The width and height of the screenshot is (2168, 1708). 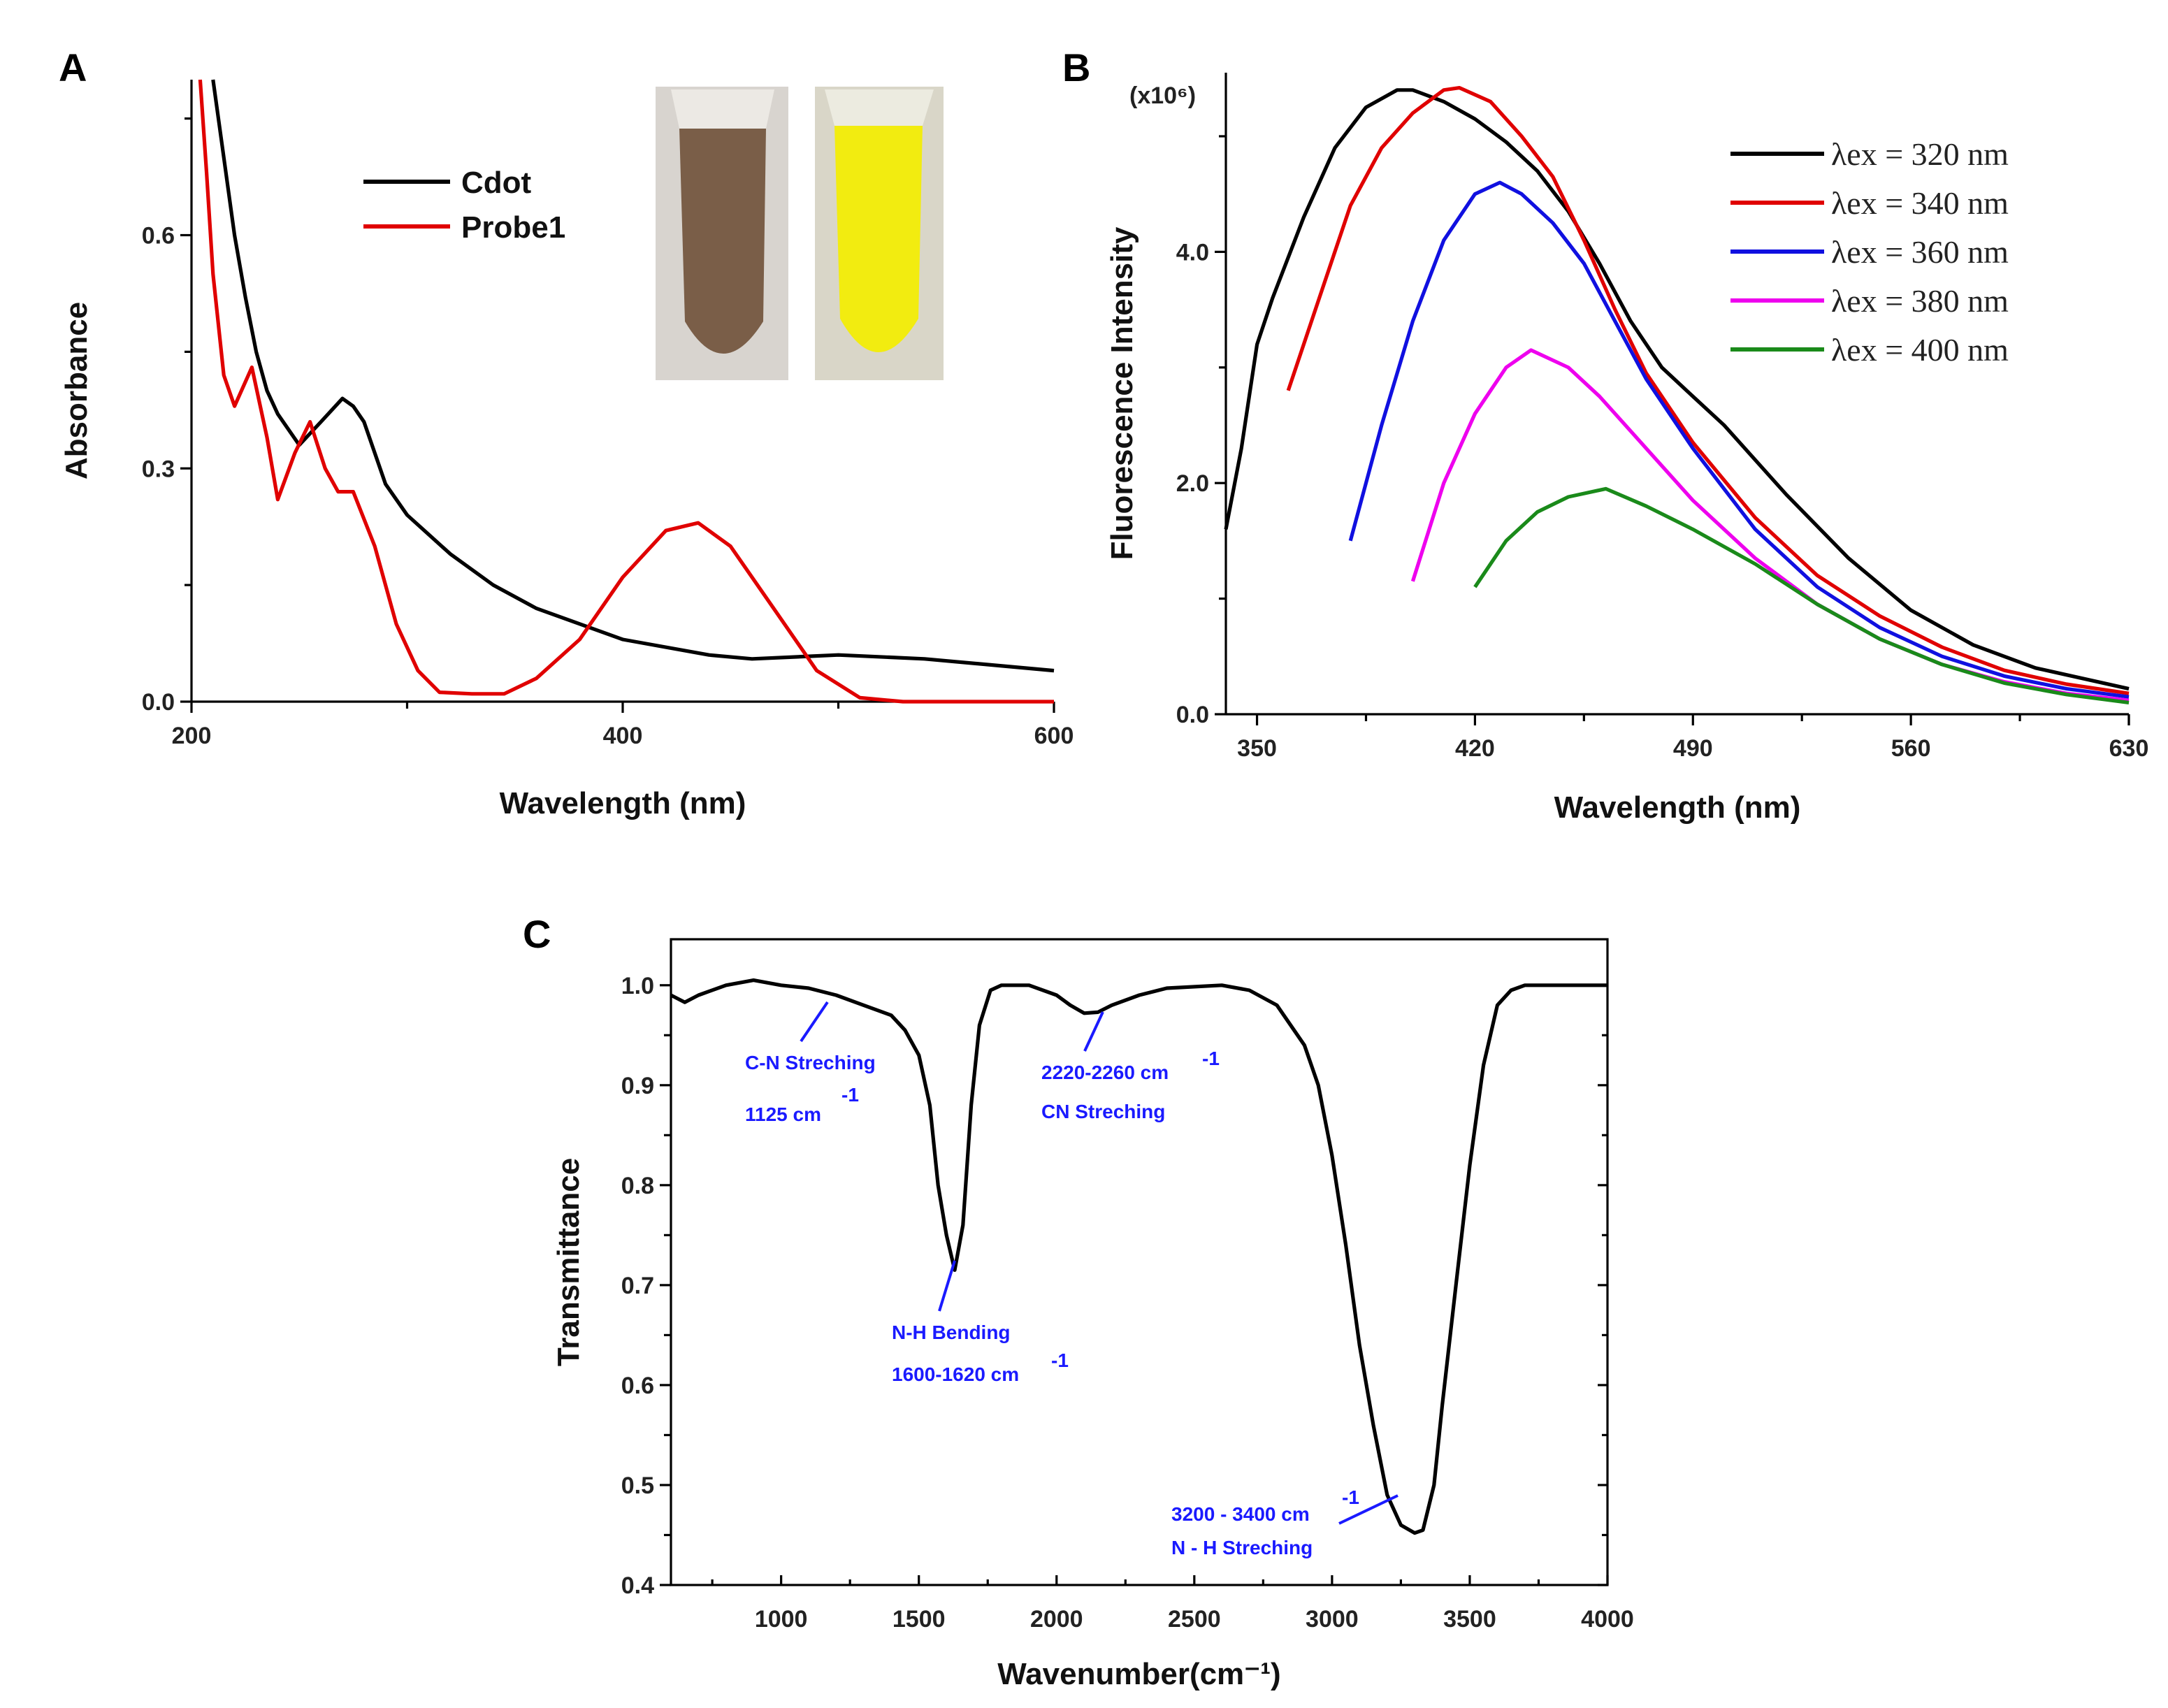 What do you see at coordinates (568, 1262) in the screenshot?
I see `y-axis-label: Transmittance` at bounding box center [568, 1262].